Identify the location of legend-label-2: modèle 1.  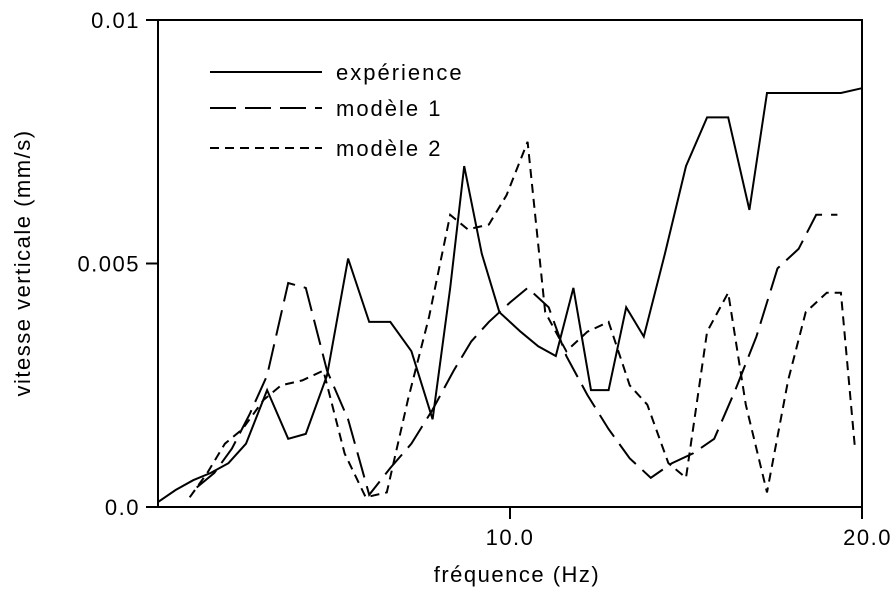
(389, 108).